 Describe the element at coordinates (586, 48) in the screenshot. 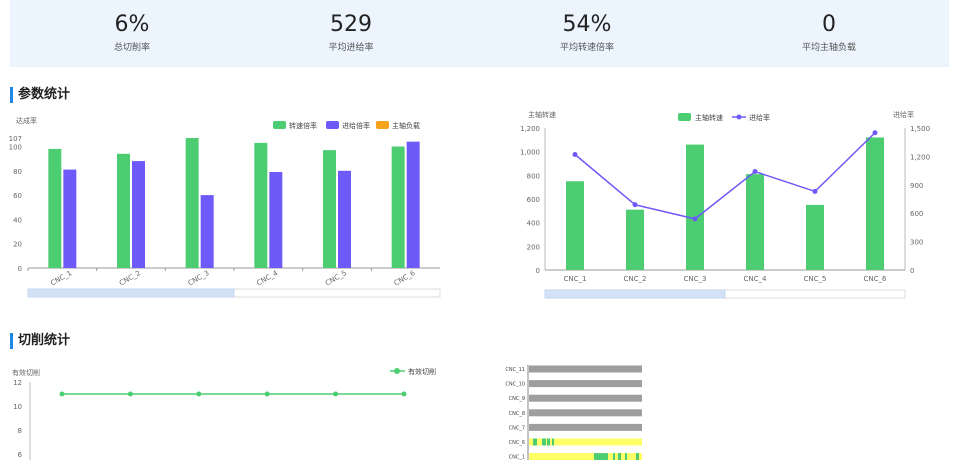

I see `kpi-label: 平均转速倍率` at that location.